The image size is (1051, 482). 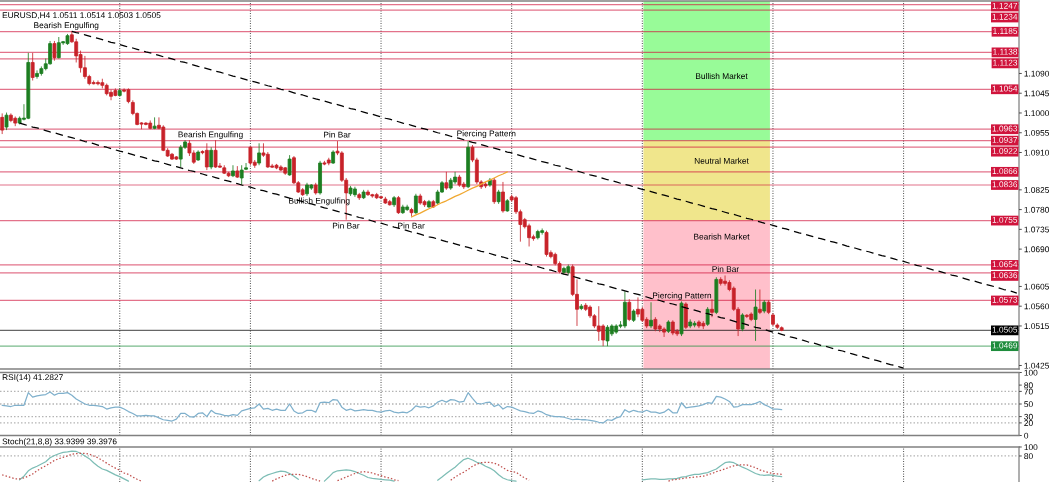 What do you see at coordinates (1005, 128) in the screenshot?
I see `ref-line-label: 1.0963` at bounding box center [1005, 128].